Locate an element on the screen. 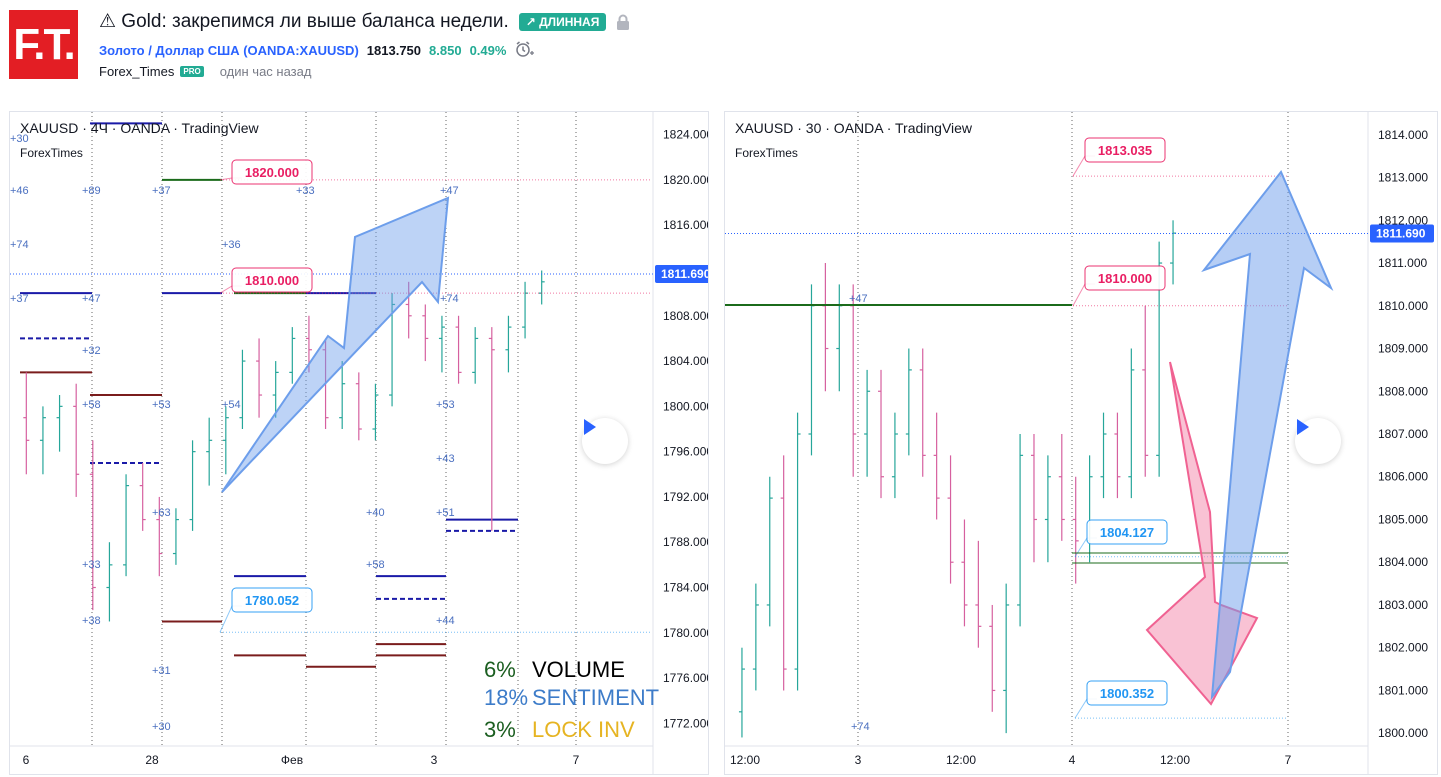 The width and height of the screenshot is (1441, 777). annotation-label: +38 is located at coordinates (91, 621).